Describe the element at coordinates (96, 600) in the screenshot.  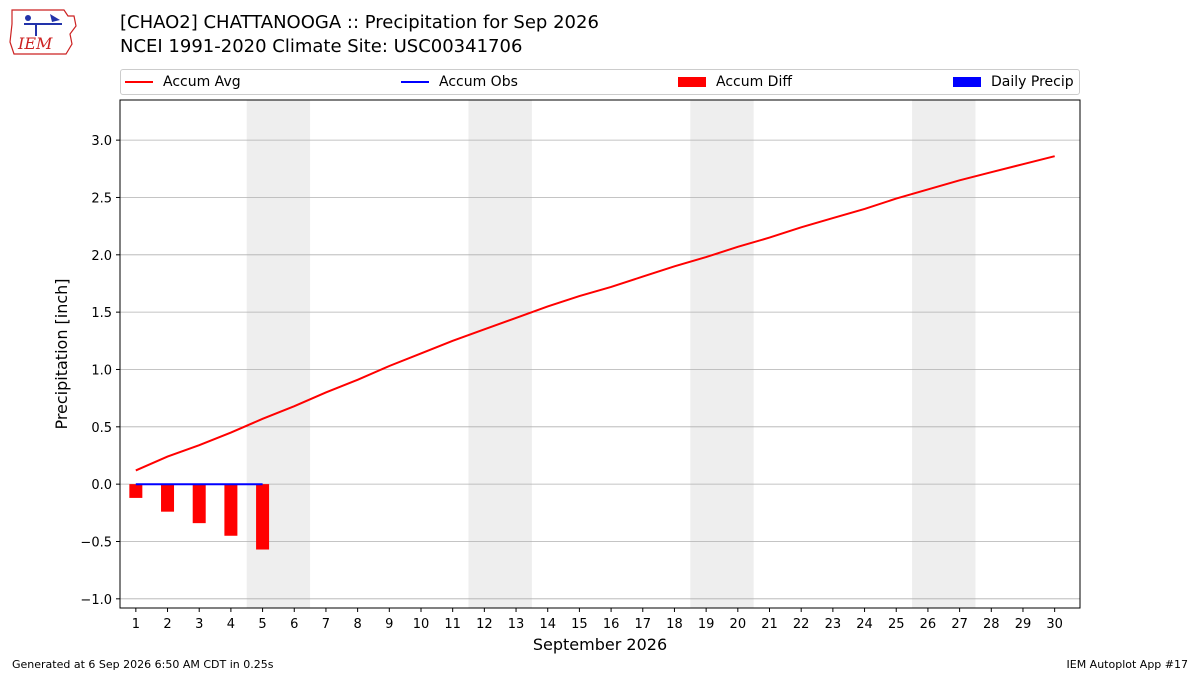
I see `y-tick-label: −1.0` at that location.